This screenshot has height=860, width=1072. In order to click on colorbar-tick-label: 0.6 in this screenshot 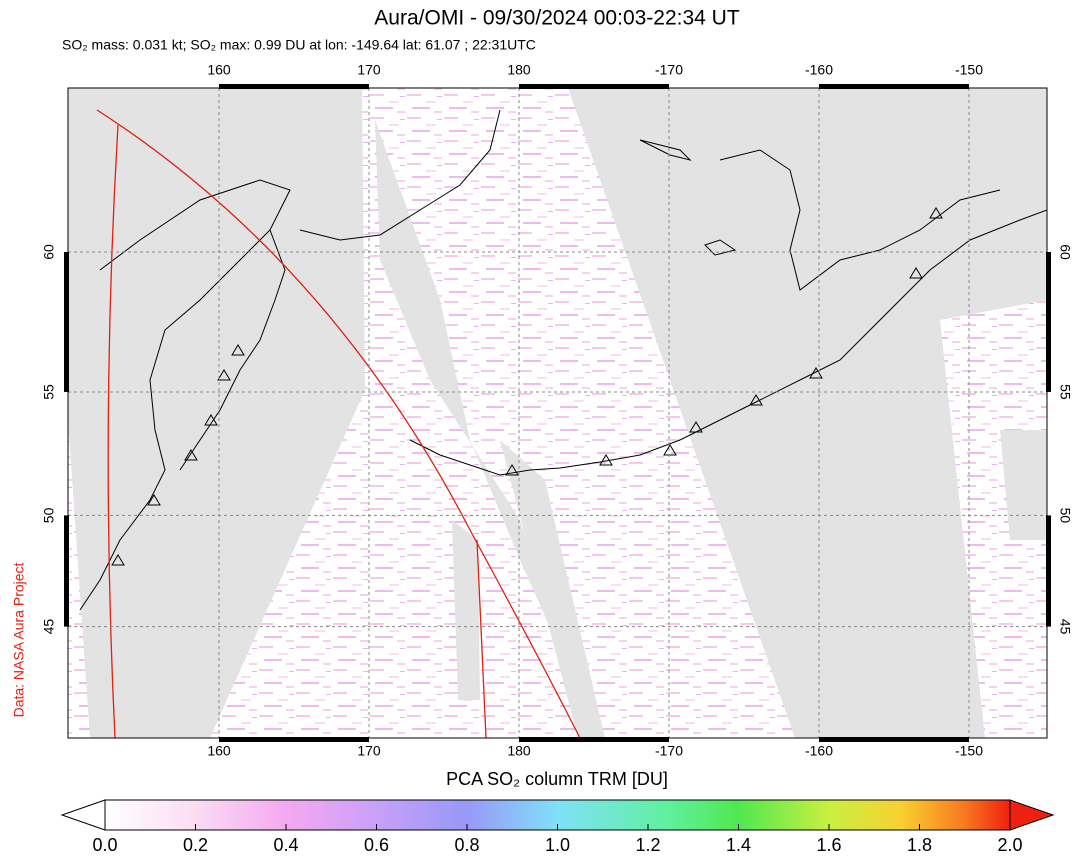, I will do `click(376, 845)`.